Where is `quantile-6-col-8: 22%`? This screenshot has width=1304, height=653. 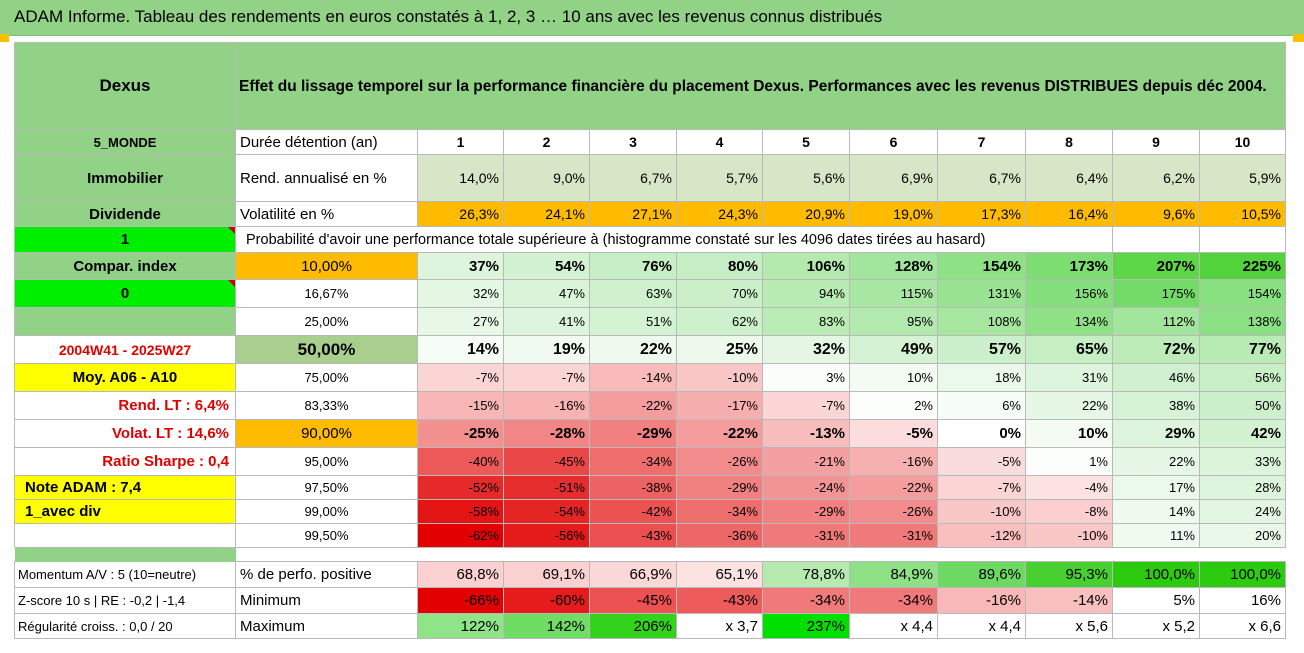
quantile-6-col-8: 22% is located at coordinates (1069, 405).